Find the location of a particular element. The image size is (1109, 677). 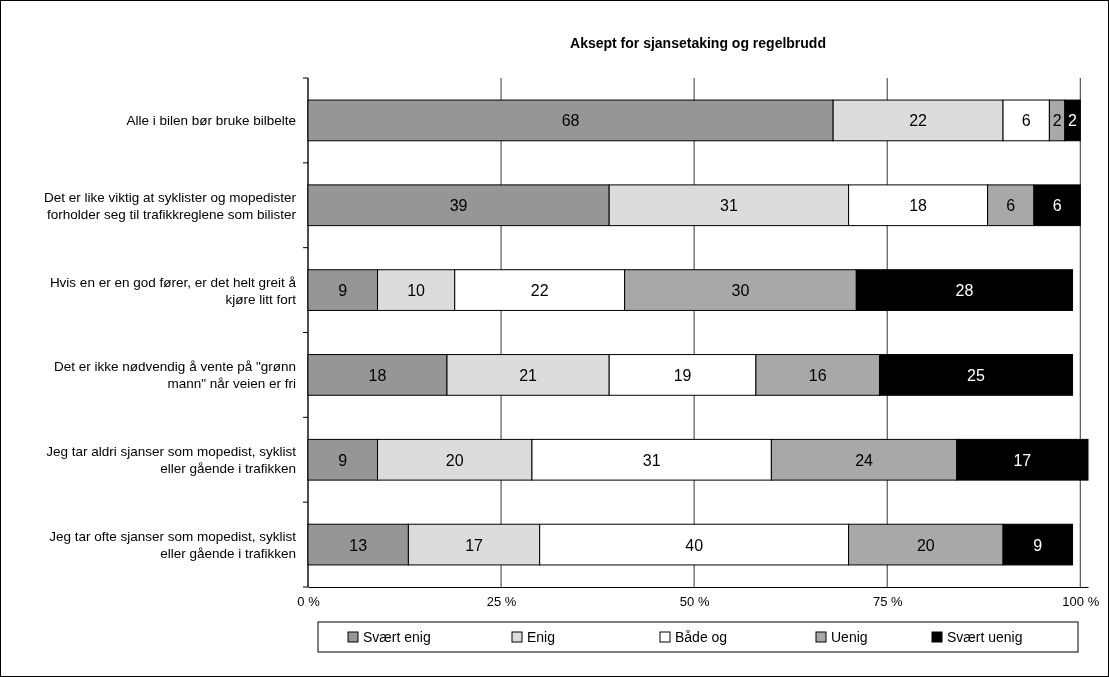

data-label: 28 is located at coordinates (964, 291).